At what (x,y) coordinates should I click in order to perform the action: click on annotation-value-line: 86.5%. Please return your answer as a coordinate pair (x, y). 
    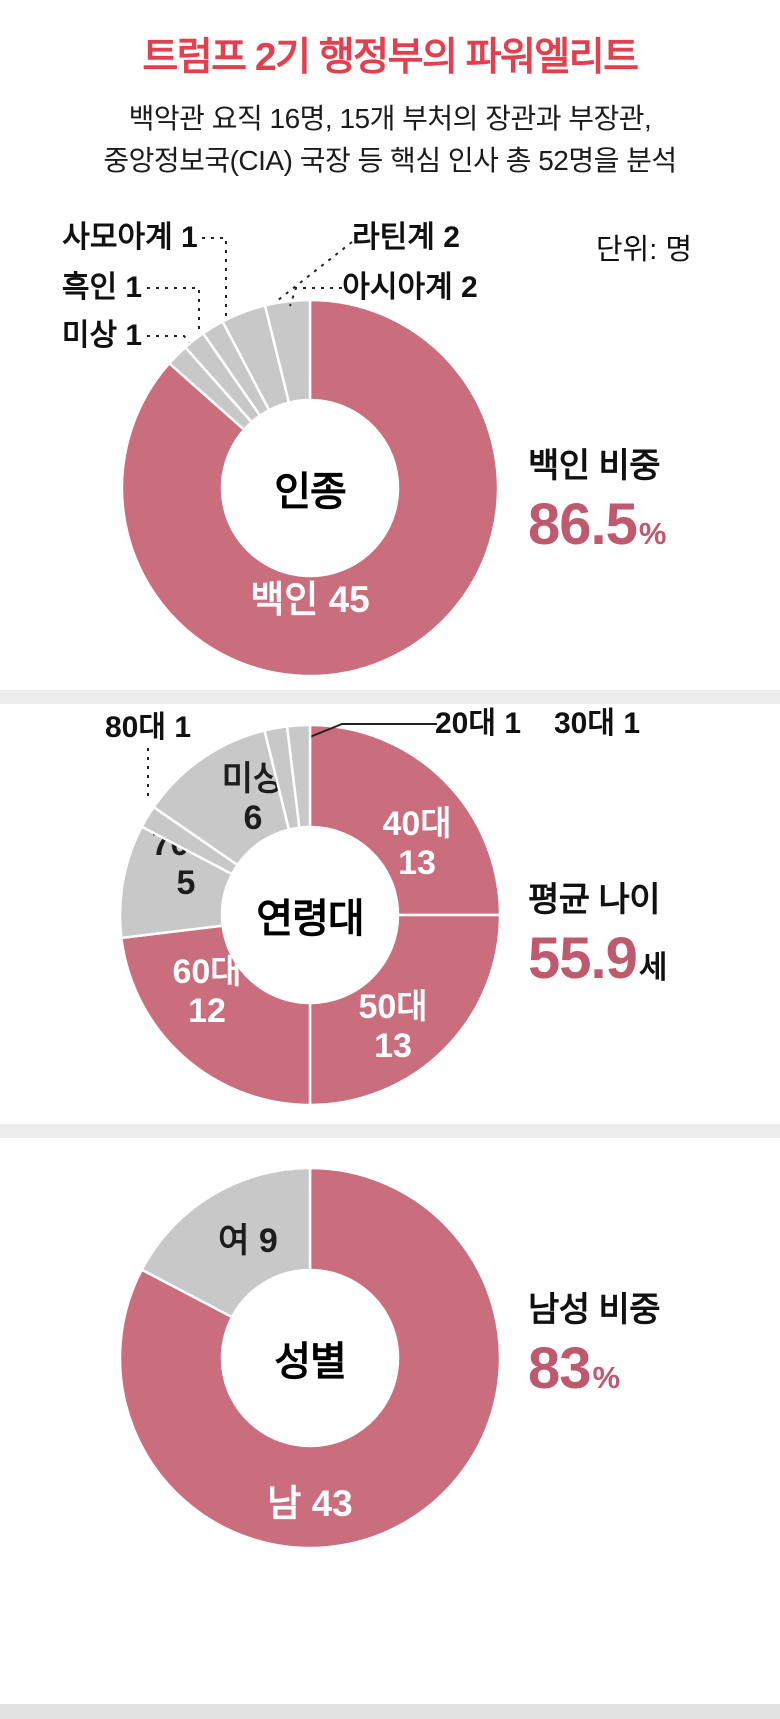
    Looking at the image, I should click on (597, 524).